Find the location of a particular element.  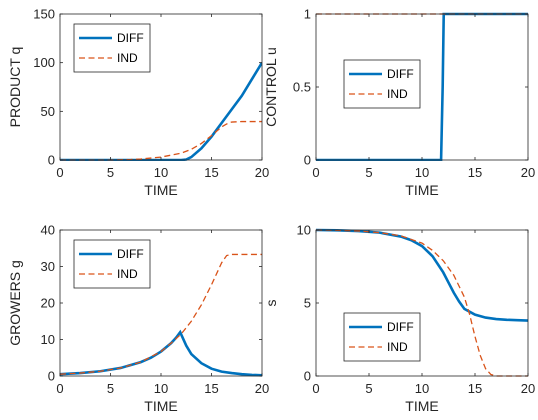

y-tick-label: 100 is located at coordinates (44, 62).